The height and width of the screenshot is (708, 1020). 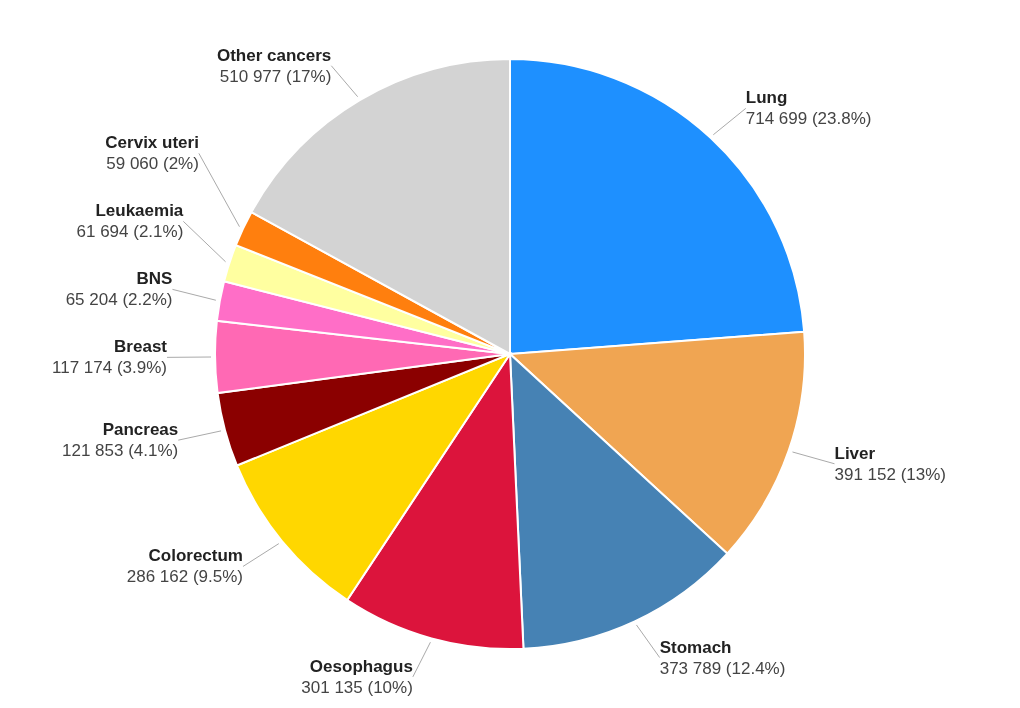 I want to click on slice-label: Stomach, so click(x=695, y=647).